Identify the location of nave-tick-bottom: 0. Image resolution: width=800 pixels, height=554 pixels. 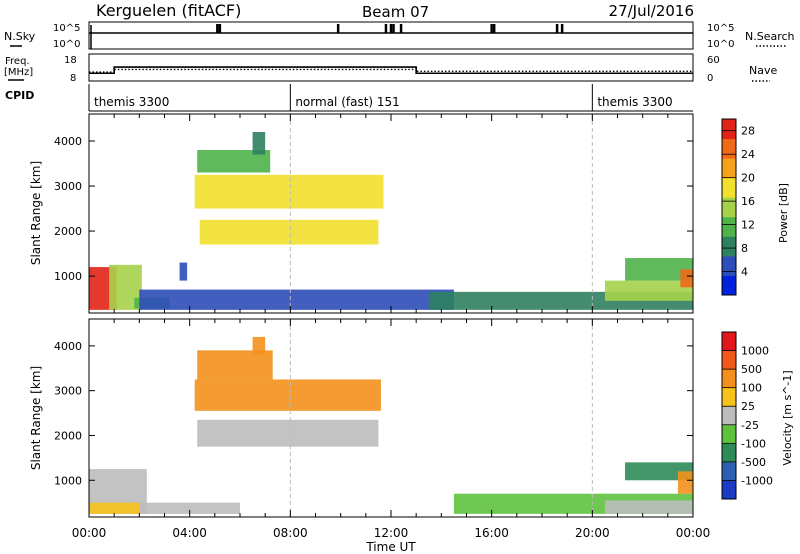
(710, 78).